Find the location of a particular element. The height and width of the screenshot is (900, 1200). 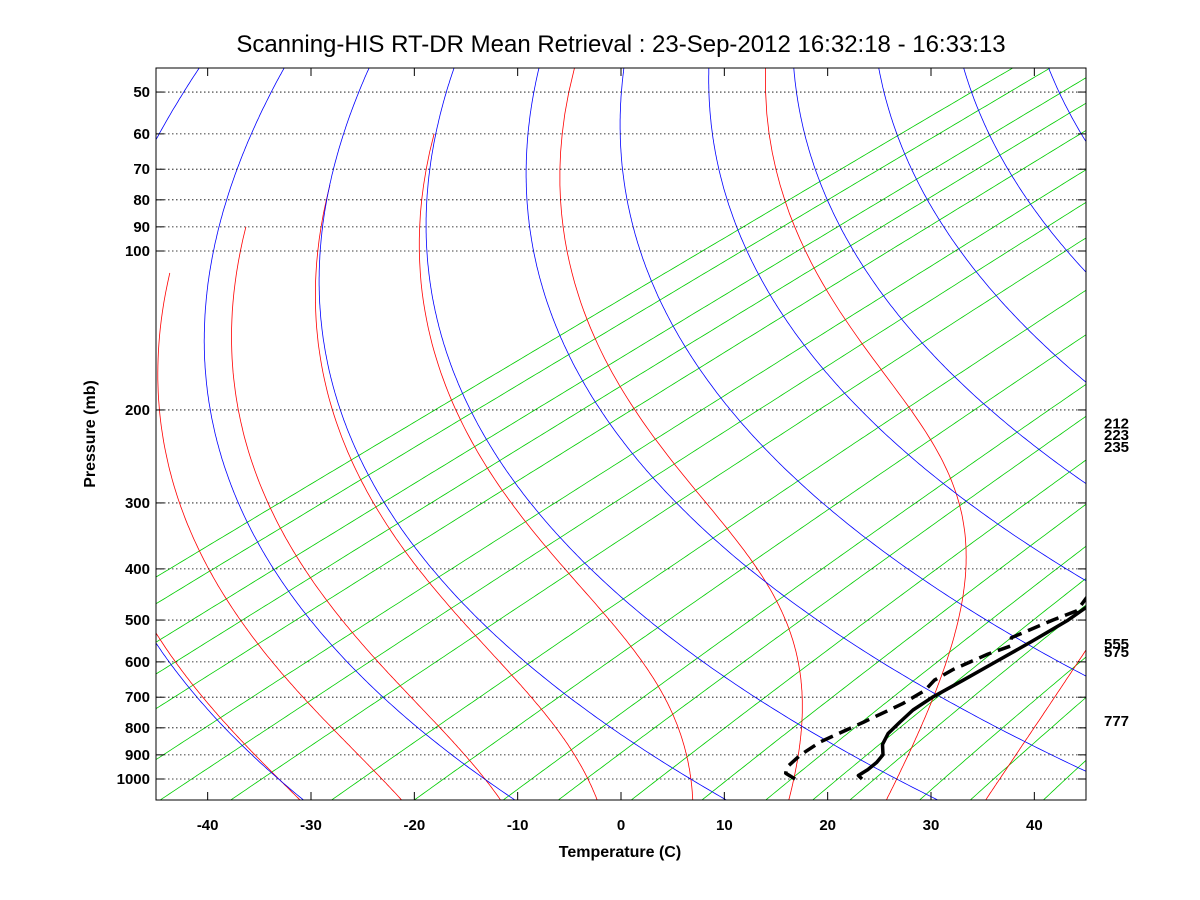

level-annotation: 777 is located at coordinates (1116, 721).